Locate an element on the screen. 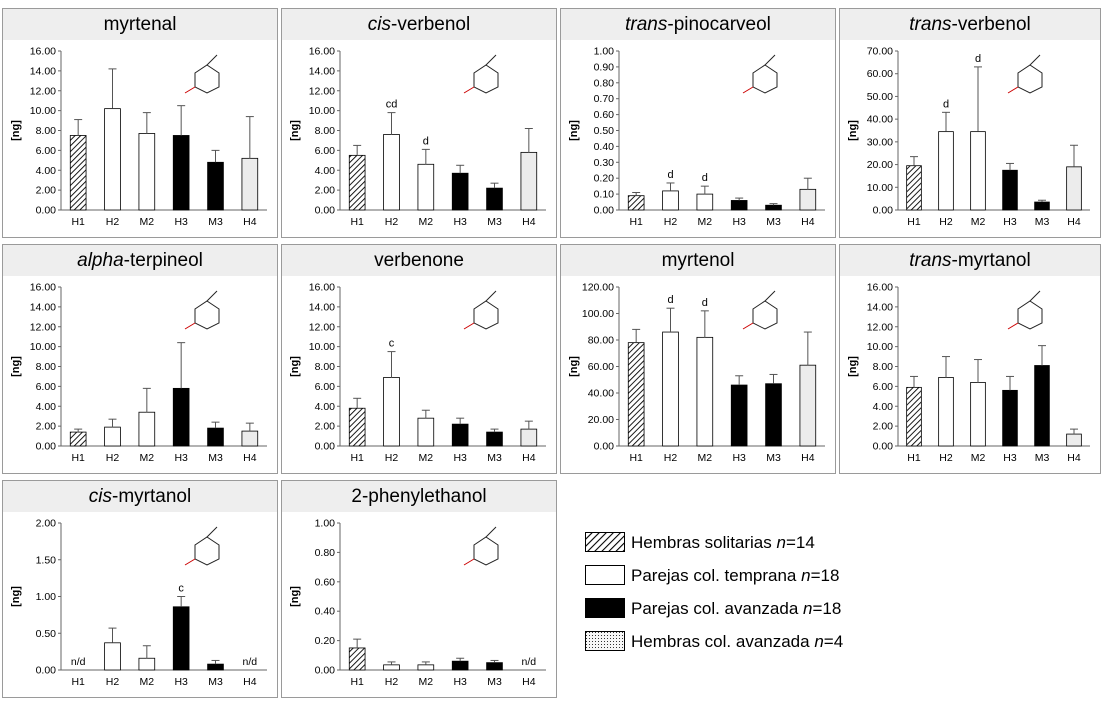 Image resolution: width=1103 pixels, height=701 pixels. legend-label: Parejas col. avanzada n=18 is located at coordinates (736, 609).